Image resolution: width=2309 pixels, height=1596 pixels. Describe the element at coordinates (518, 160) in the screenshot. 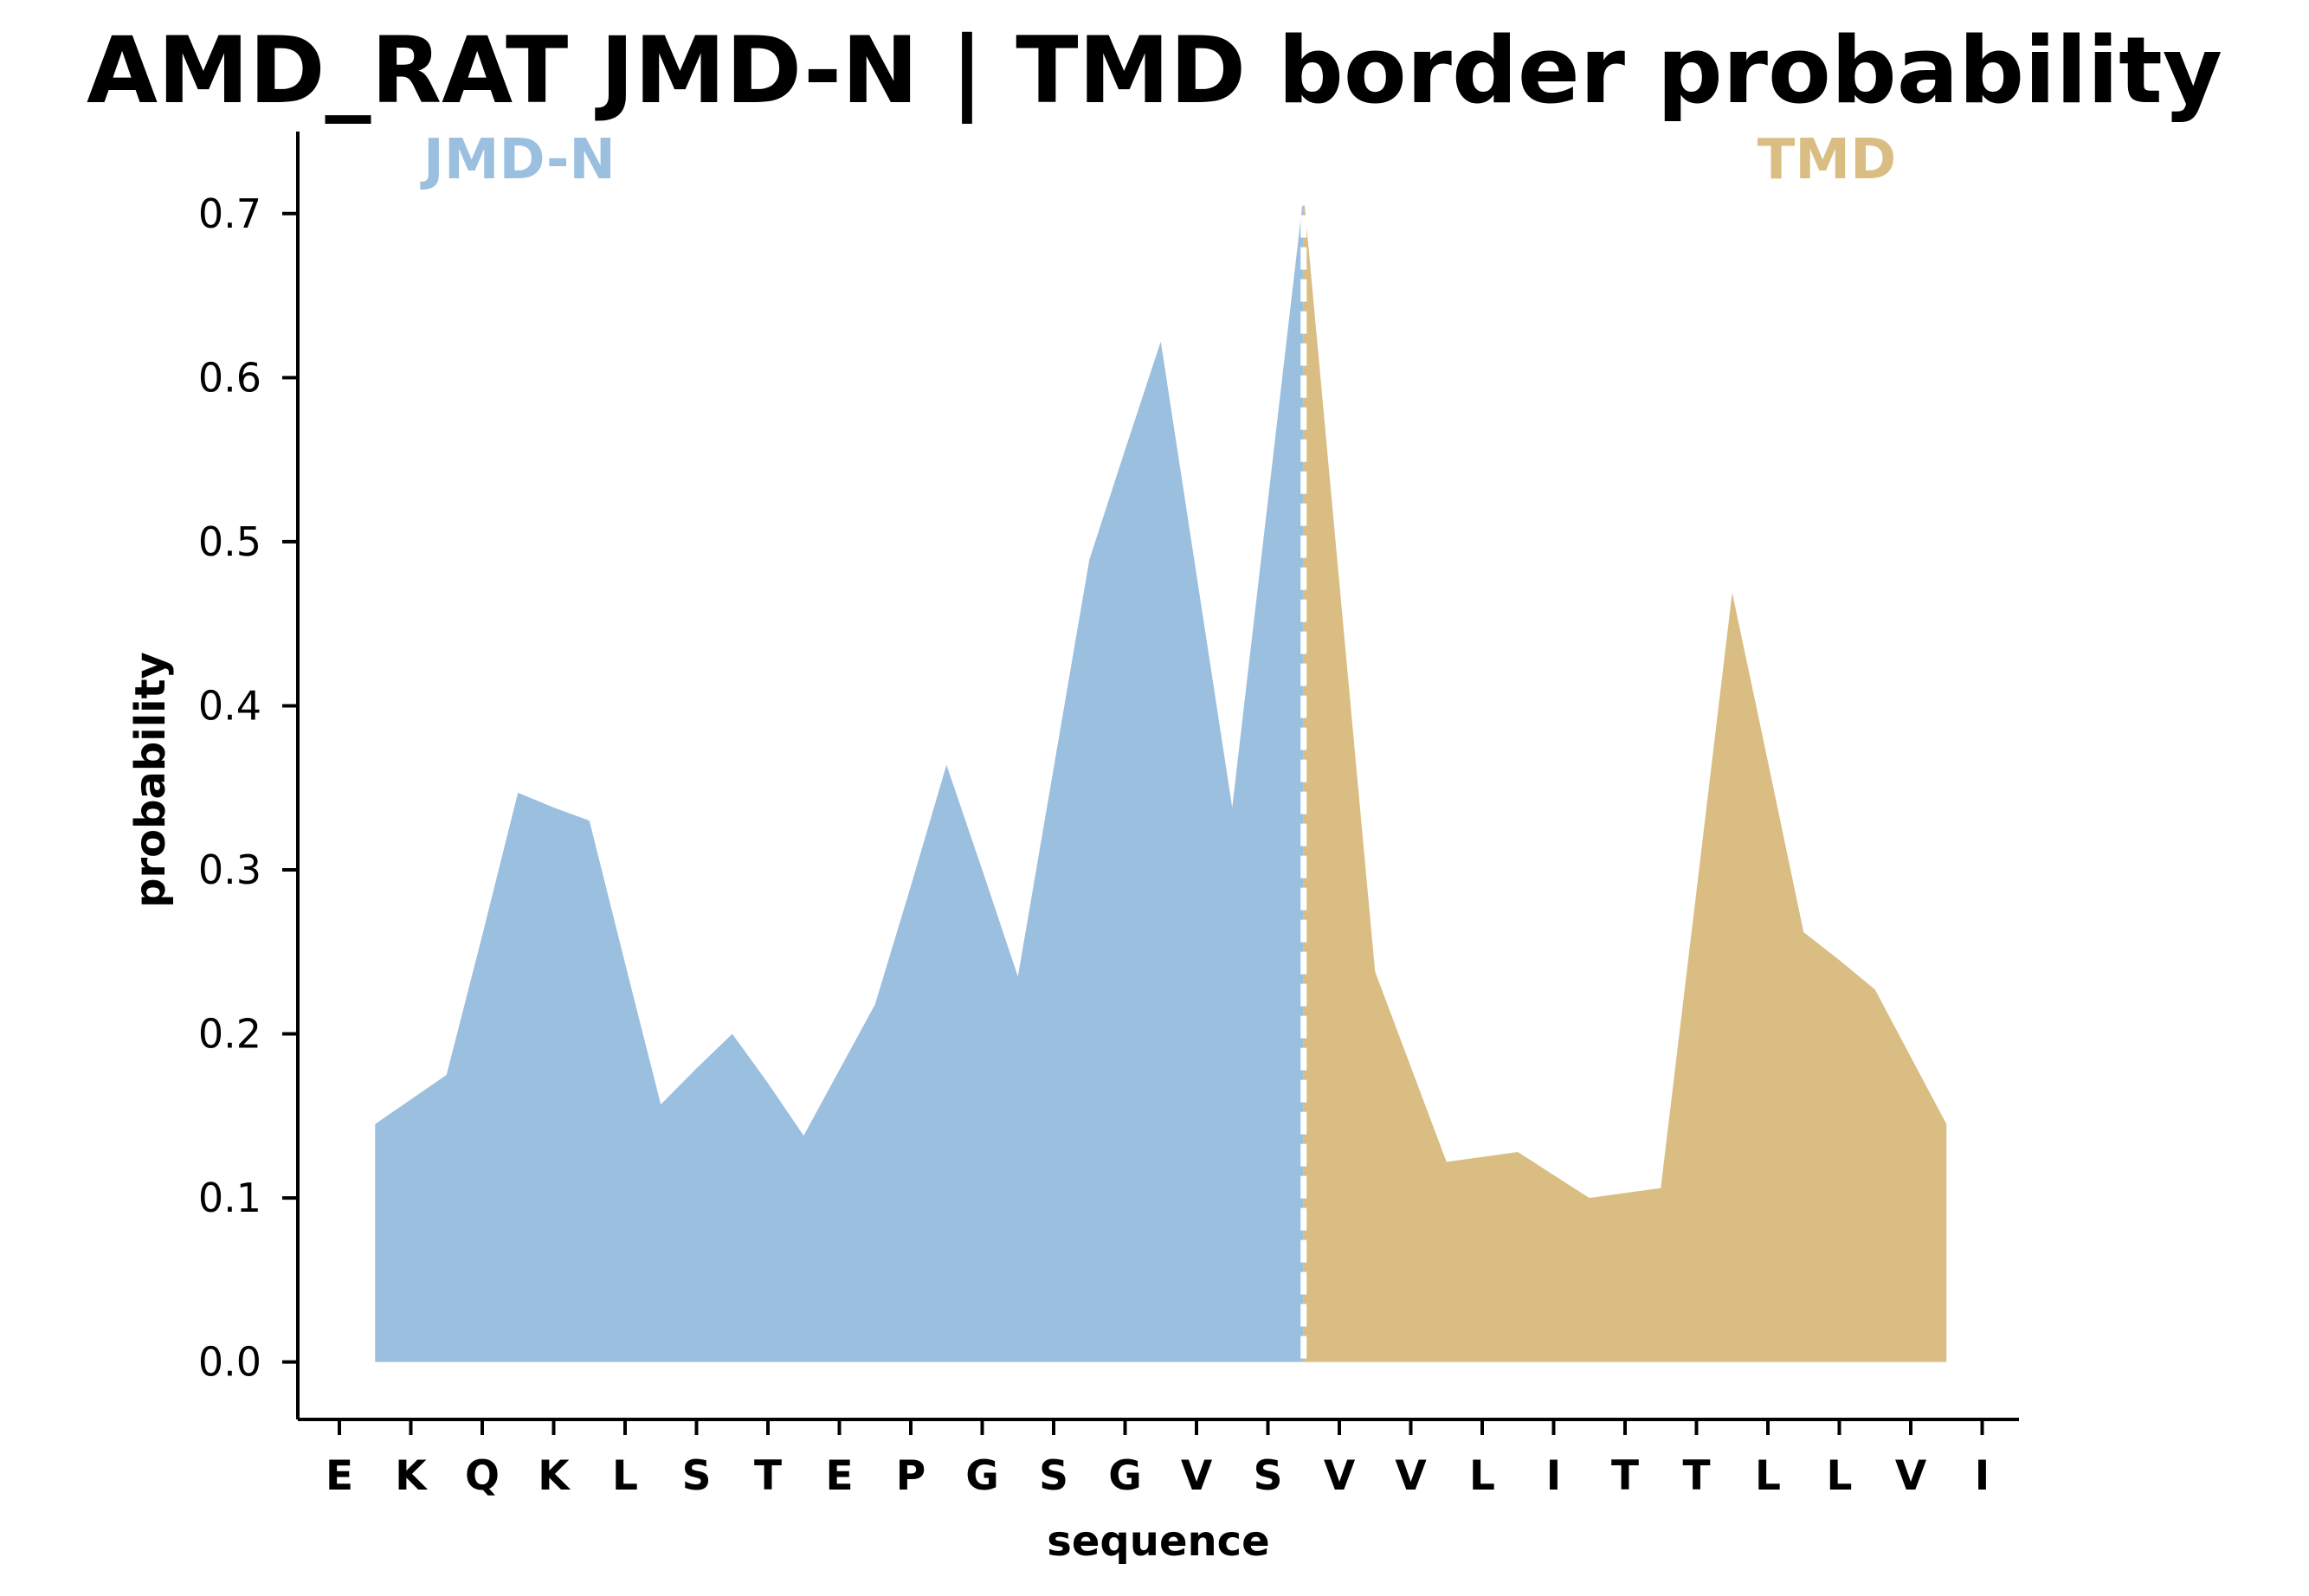

I see `region-label-jmd-n: JMD-N` at that location.